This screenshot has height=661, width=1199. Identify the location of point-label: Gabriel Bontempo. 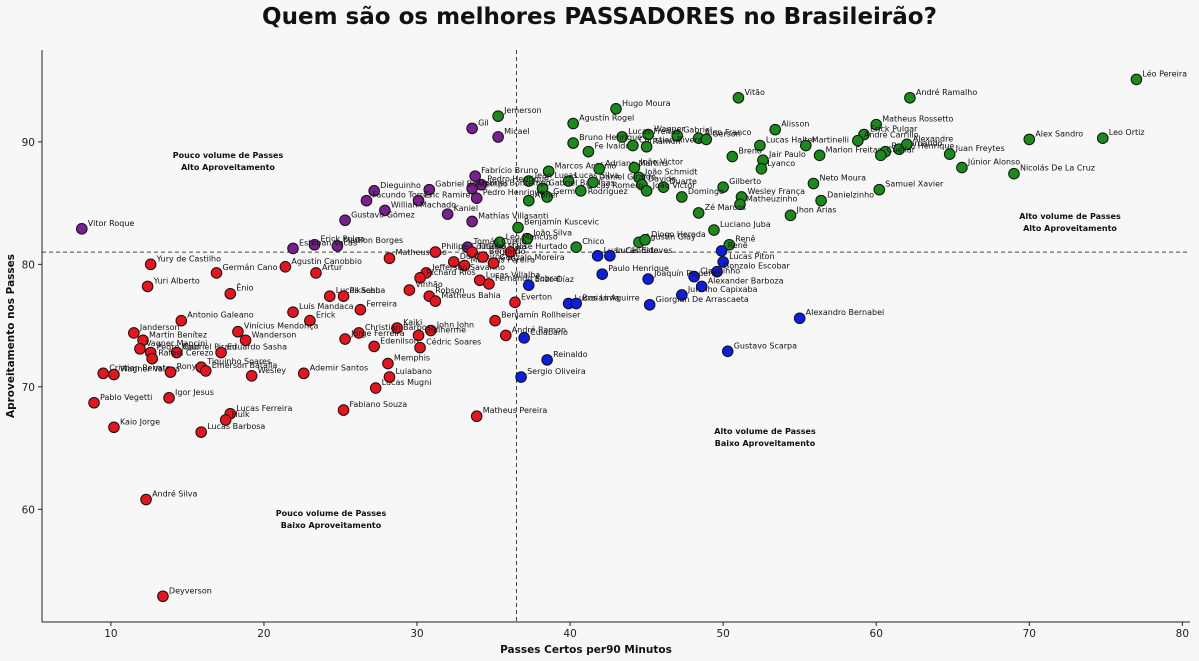
(514, 182).